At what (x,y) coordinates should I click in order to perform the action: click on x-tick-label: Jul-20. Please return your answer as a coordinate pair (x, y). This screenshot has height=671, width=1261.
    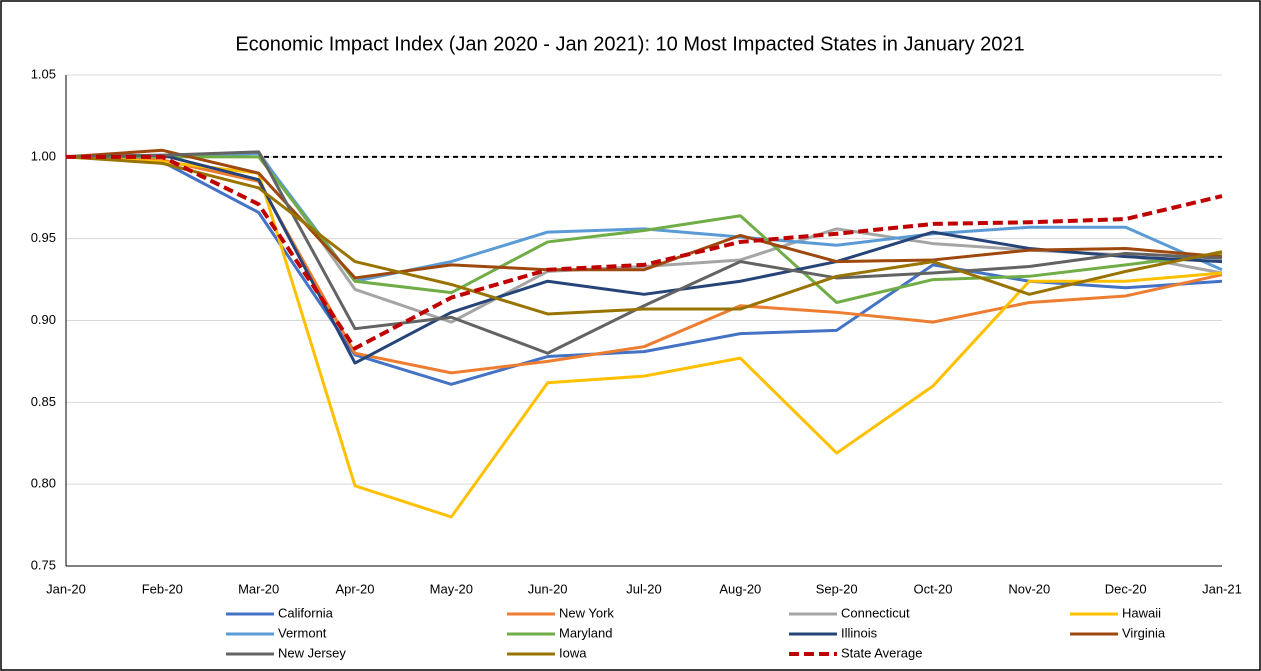
    Looking at the image, I should click on (643, 588).